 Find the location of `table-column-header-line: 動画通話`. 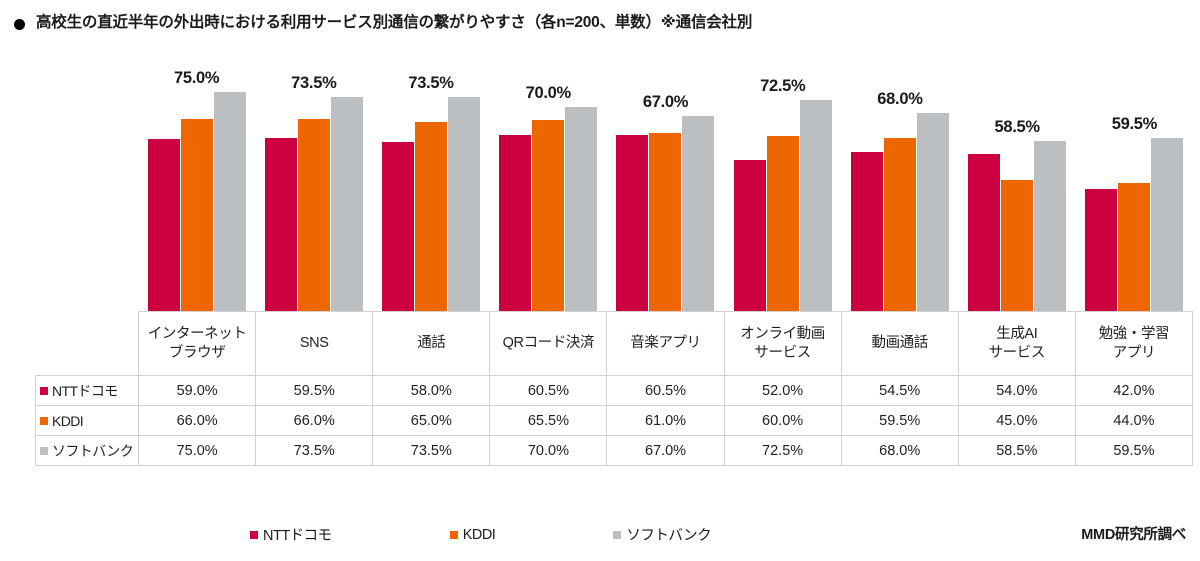

table-column-header-line: 動画通話 is located at coordinates (899, 343).